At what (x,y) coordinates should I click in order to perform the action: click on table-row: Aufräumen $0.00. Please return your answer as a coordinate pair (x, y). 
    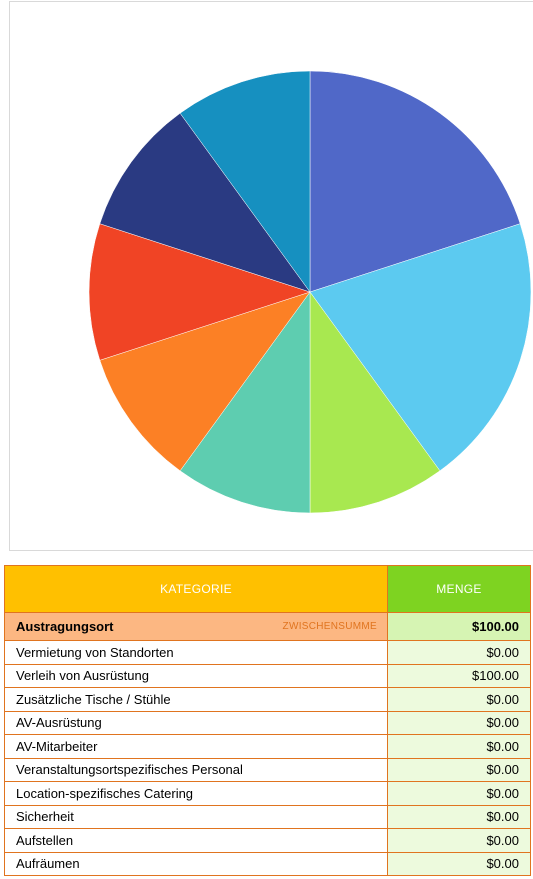
    Looking at the image, I should click on (267, 863).